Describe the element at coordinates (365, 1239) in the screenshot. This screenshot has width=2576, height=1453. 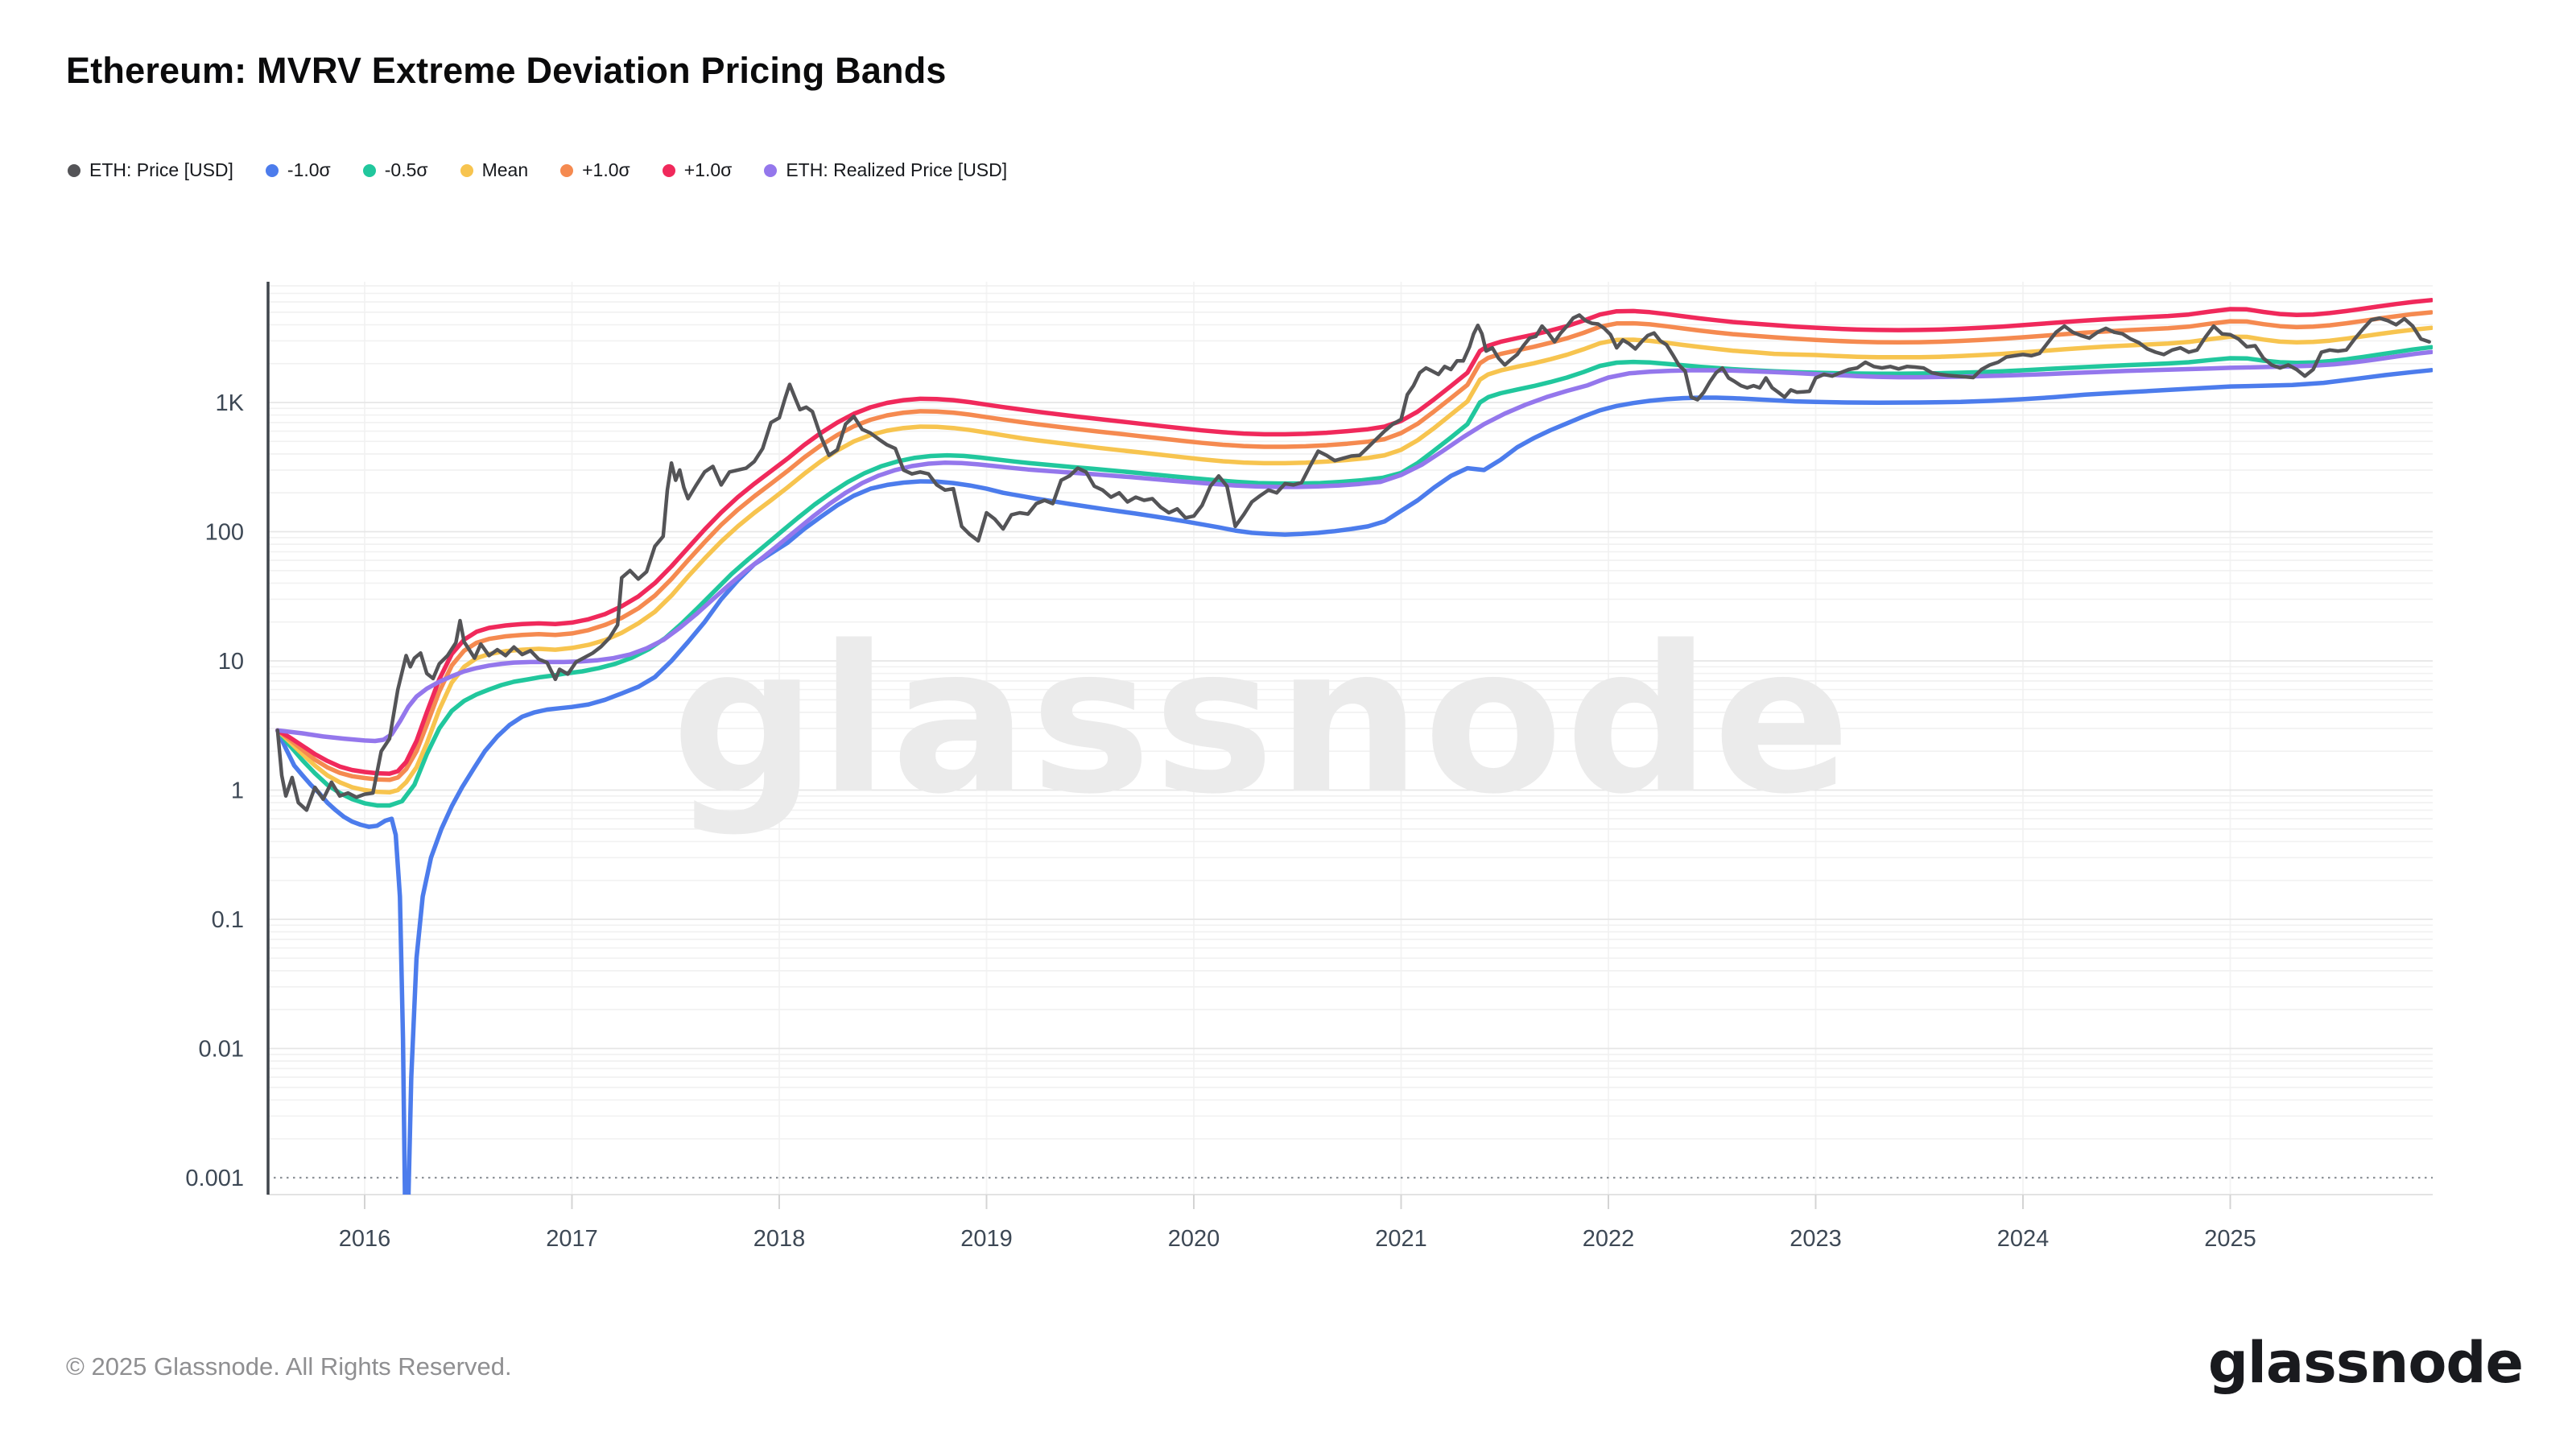
I see `svg-text: 2016` at that location.